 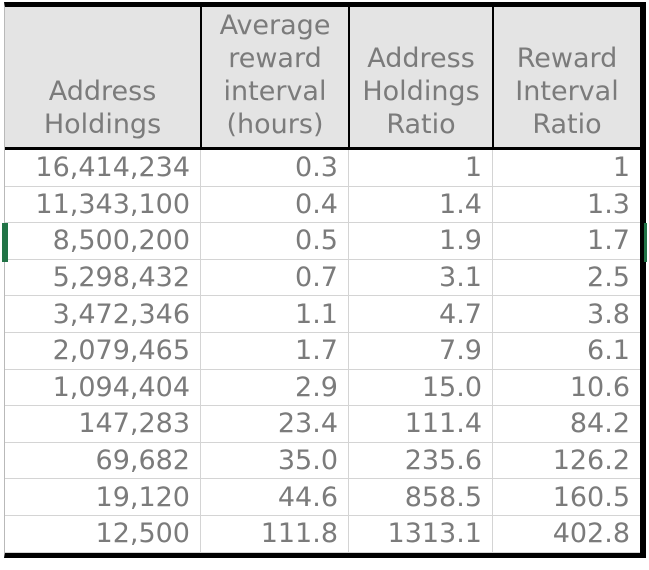 What do you see at coordinates (420, 424) in the screenshot?
I see `table-cell: 111.4` at bounding box center [420, 424].